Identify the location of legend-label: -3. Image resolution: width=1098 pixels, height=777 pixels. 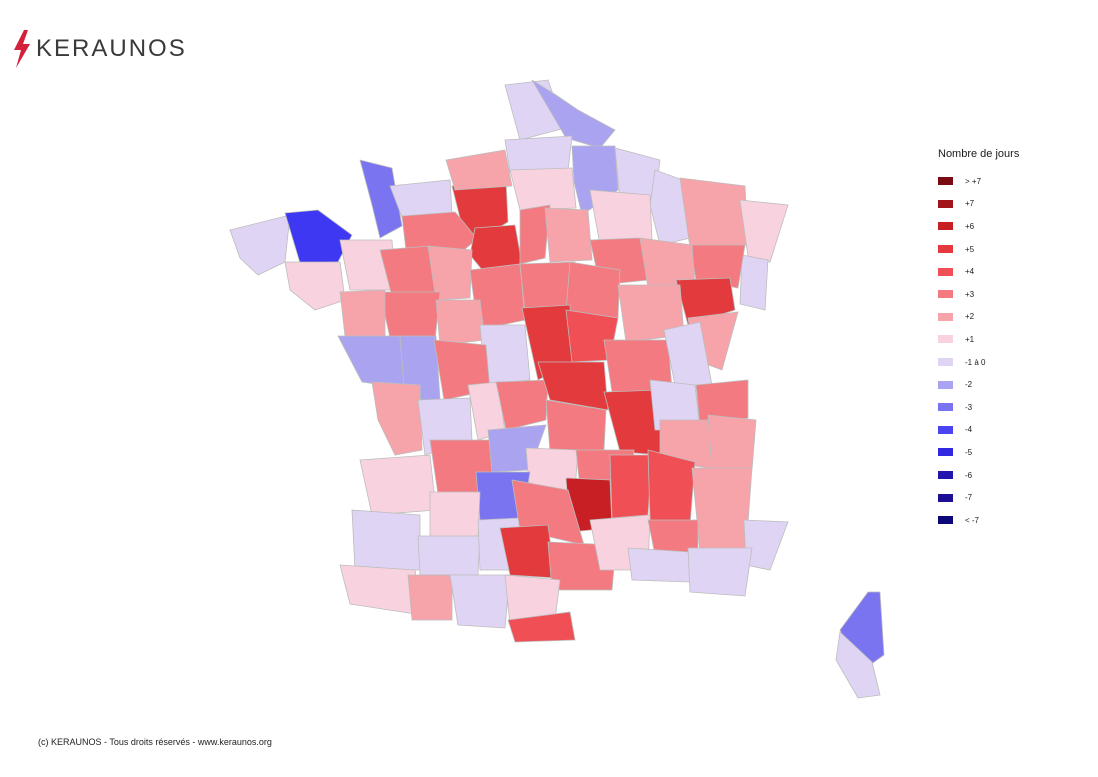
(969, 407).